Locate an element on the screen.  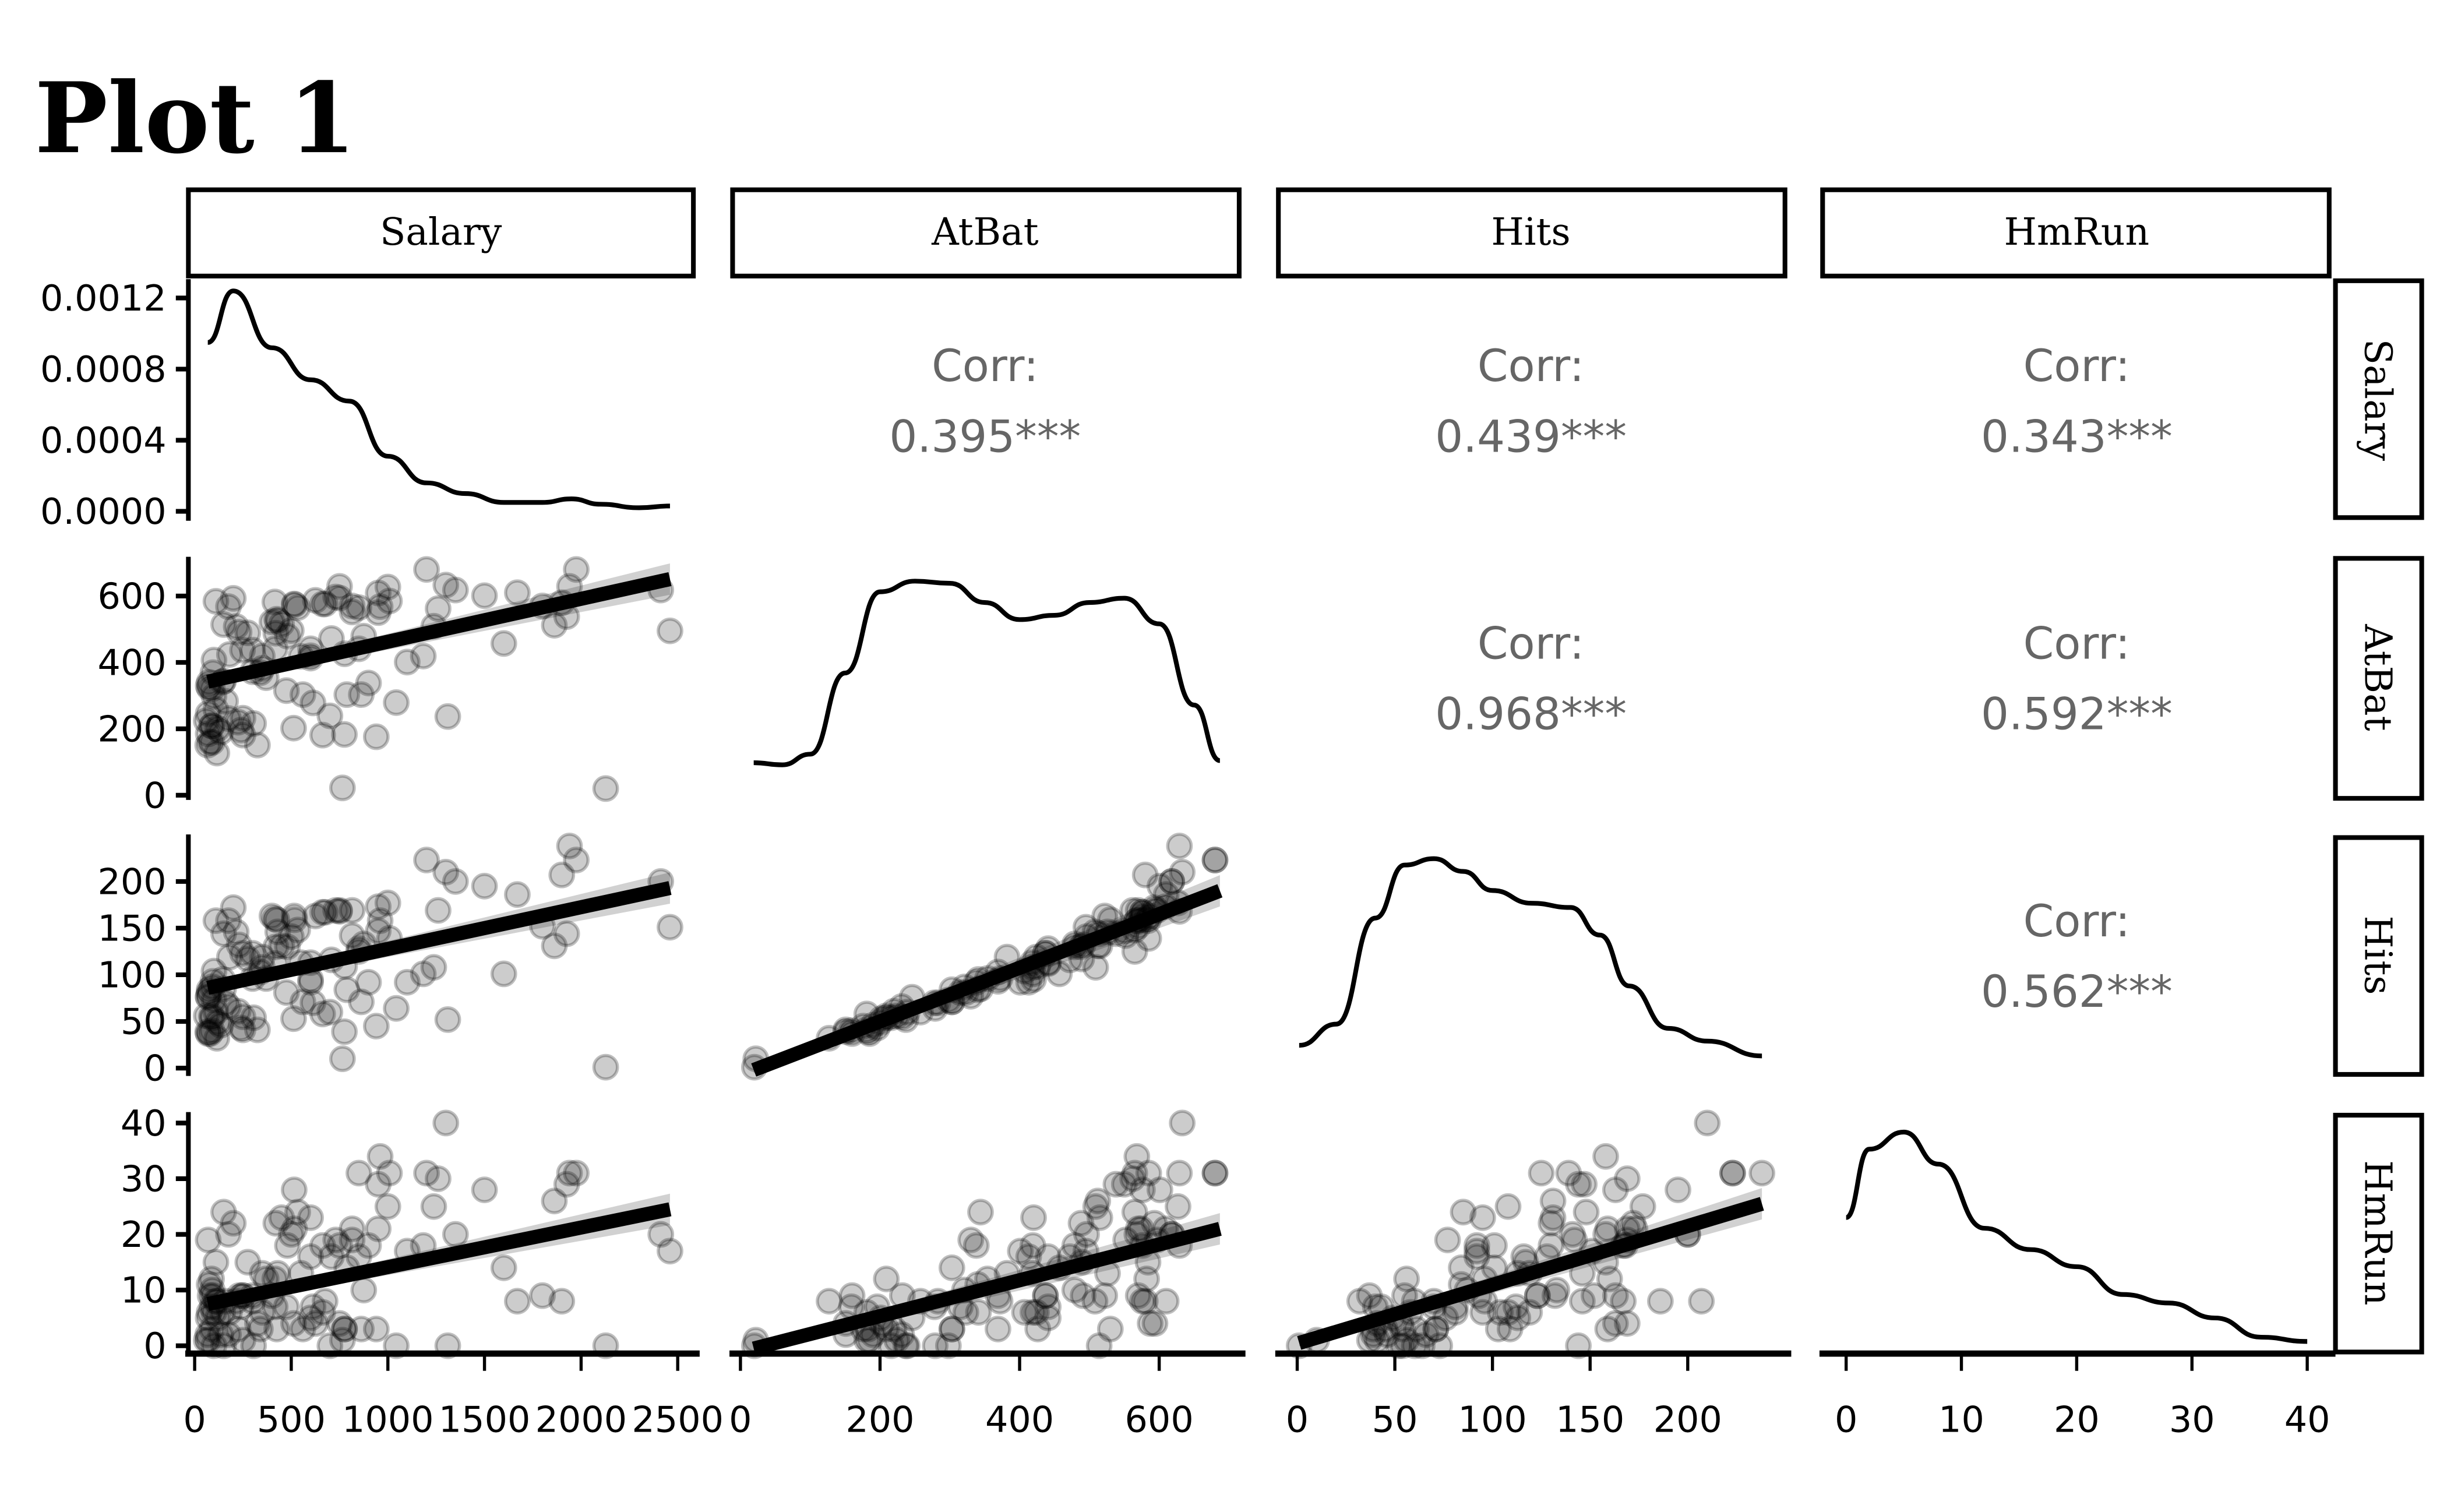
right-strip-atbat: AtBat is located at coordinates (2378, 678).